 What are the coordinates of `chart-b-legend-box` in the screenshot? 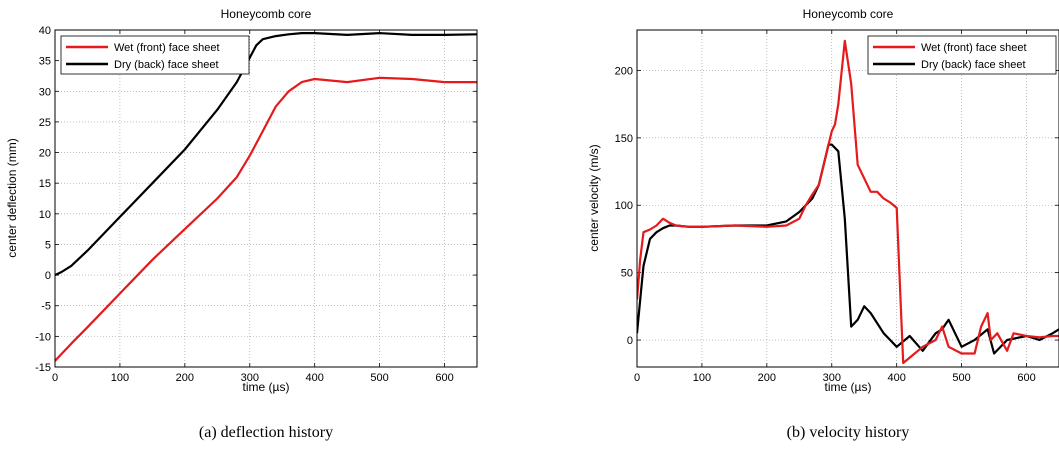 It's located at (962, 55).